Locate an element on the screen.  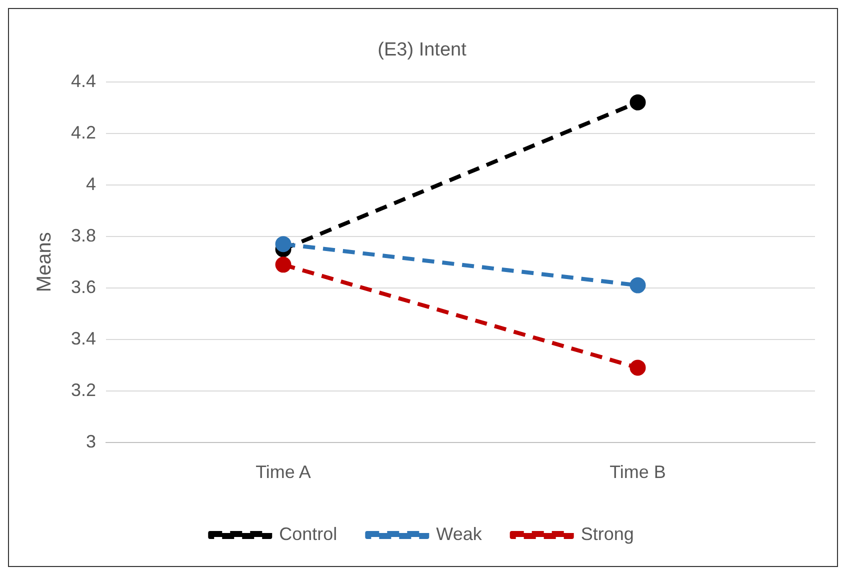
legend-label: Control is located at coordinates (308, 534).